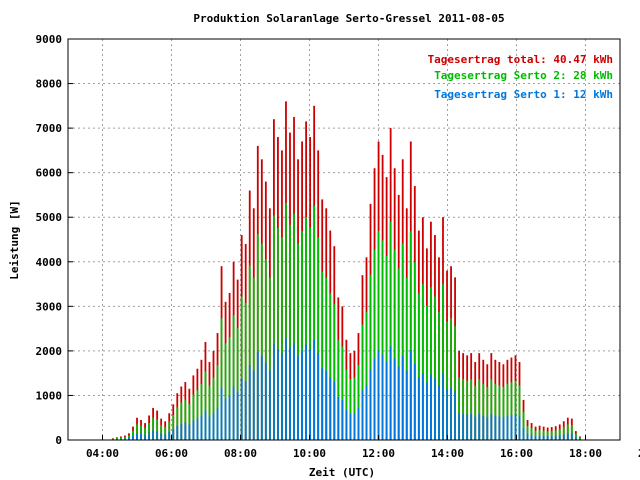 The width and height of the screenshot is (640, 480). What do you see at coordinates (54, 240) in the screenshot?
I see `y-axis-ticks: 0 1000 2000 3000 4000 5000 6000 7000 8000 9000` at bounding box center [54, 240].